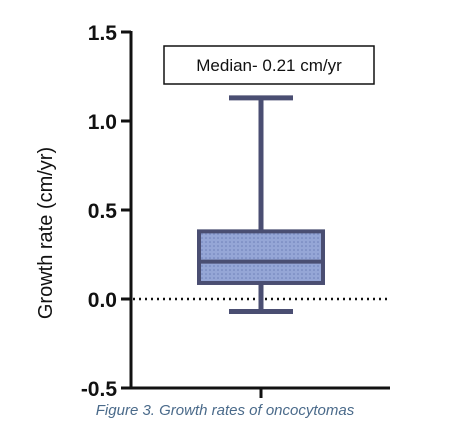 Image resolution: width=450 pixels, height=435 pixels. What do you see at coordinates (99, 389) in the screenshot?
I see `y-tick-label: -0.5` at bounding box center [99, 389].